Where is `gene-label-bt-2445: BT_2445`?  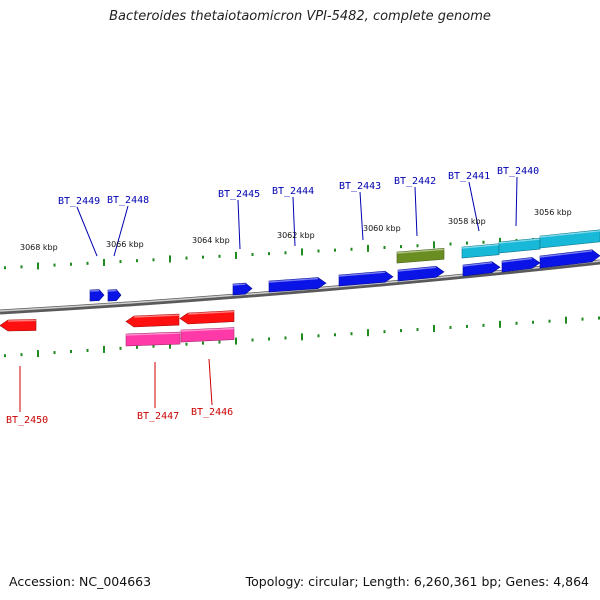 gene-label-bt-2445: BT_2445 is located at coordinates (239, 219).